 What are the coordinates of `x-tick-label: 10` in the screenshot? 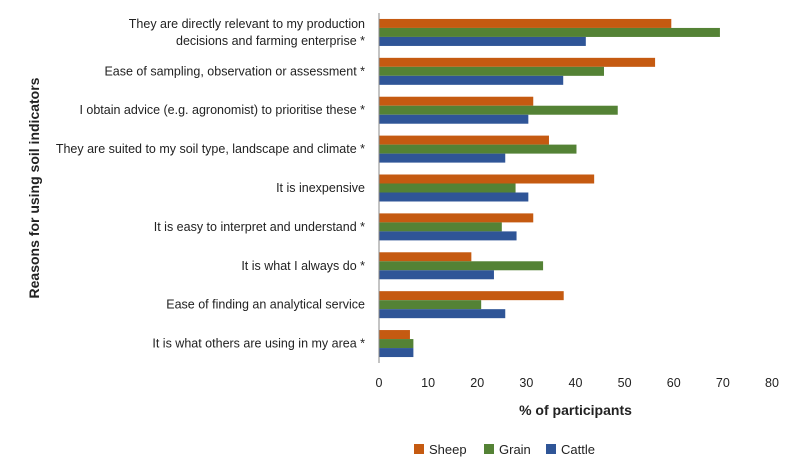 It's located at (428, 383).